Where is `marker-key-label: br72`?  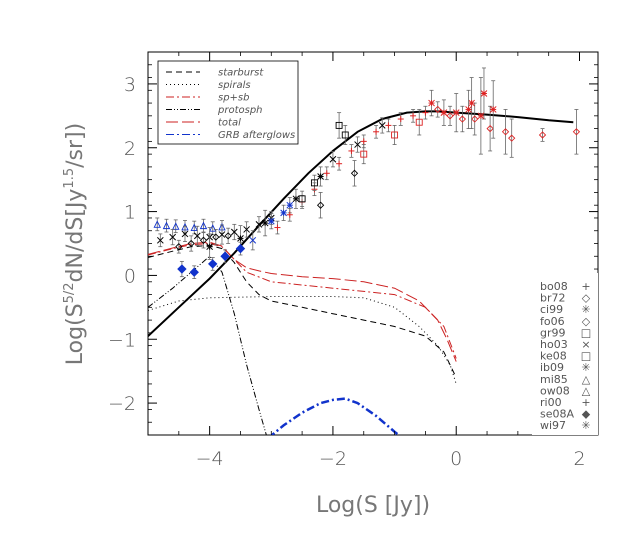 marker-key-label: br72 is located at coordinates (553, 298).